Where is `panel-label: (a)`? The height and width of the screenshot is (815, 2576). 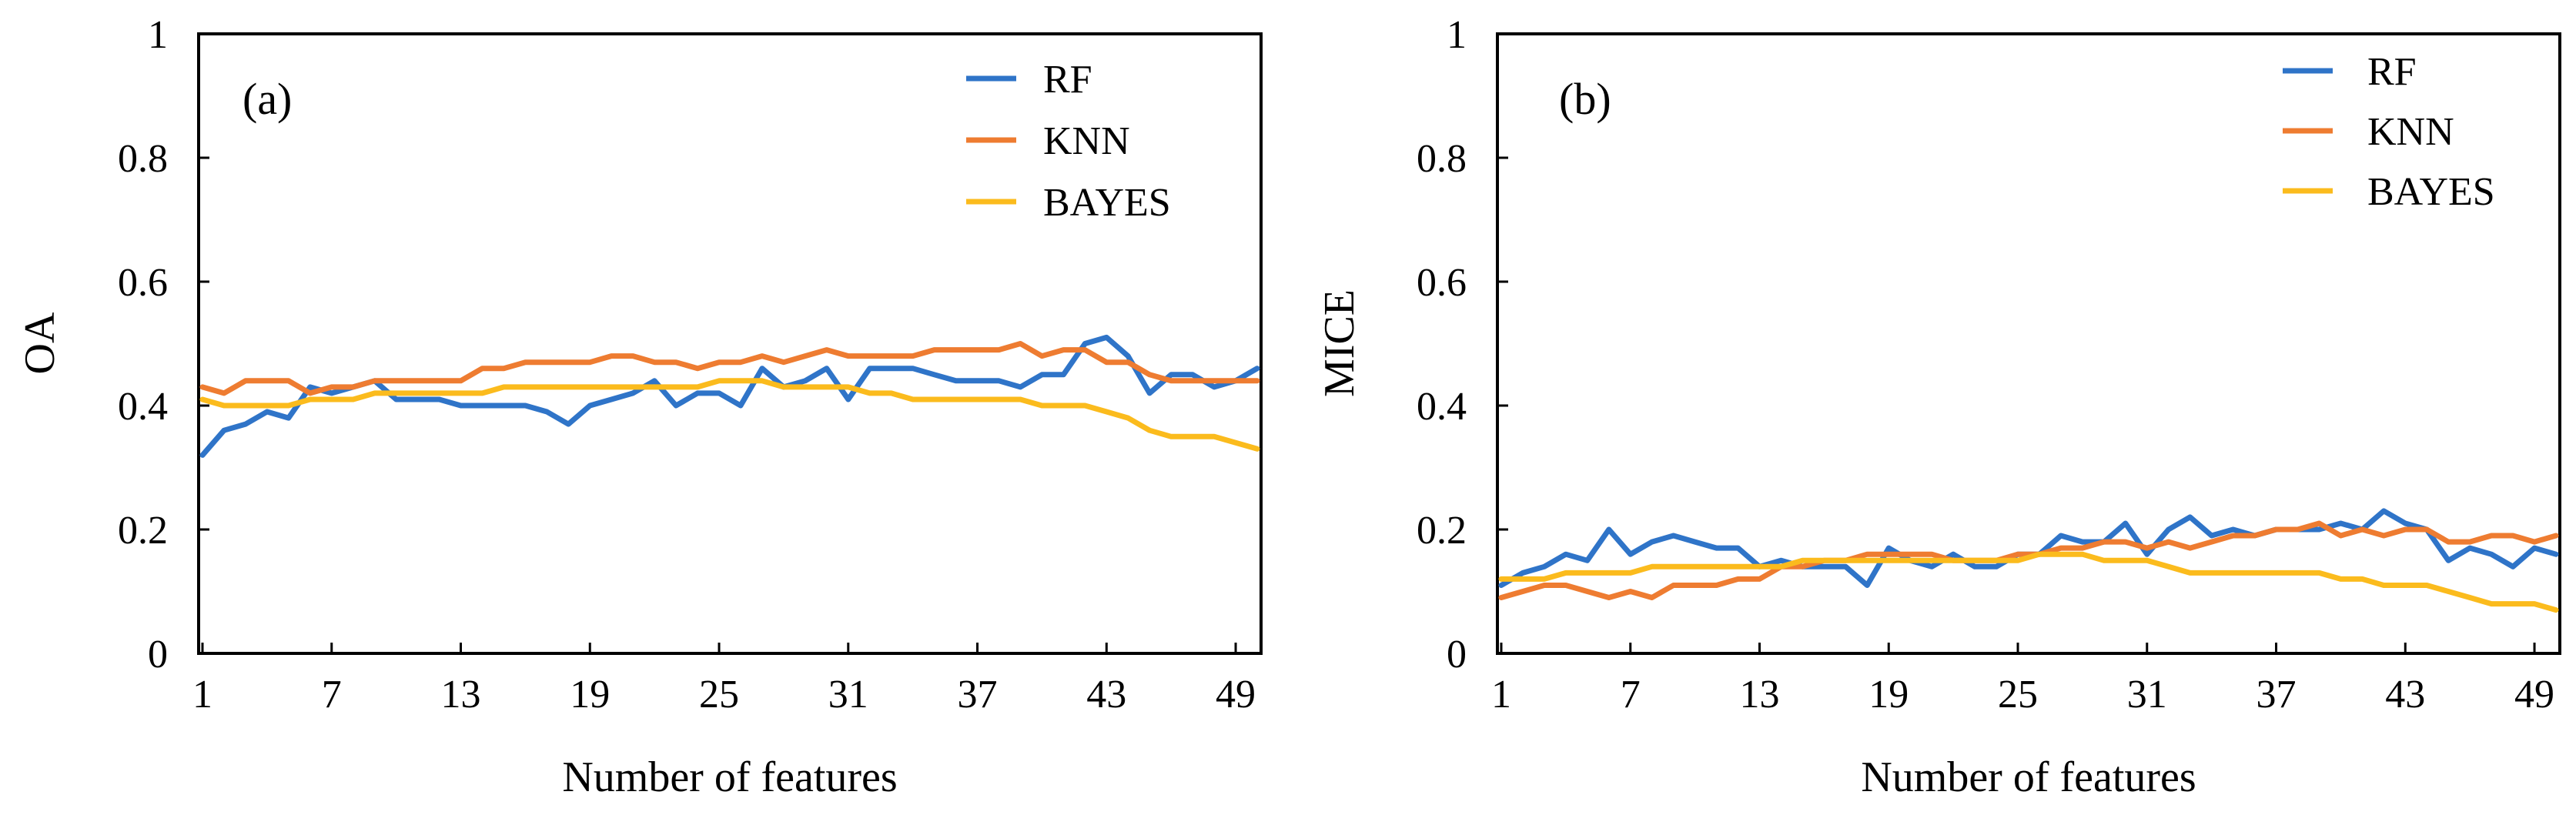
panel-label: (a) is located at coordinates (267, 99).